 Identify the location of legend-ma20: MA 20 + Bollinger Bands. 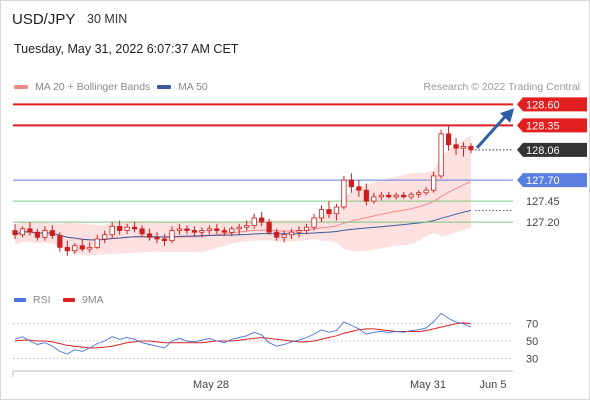
(82, 87).